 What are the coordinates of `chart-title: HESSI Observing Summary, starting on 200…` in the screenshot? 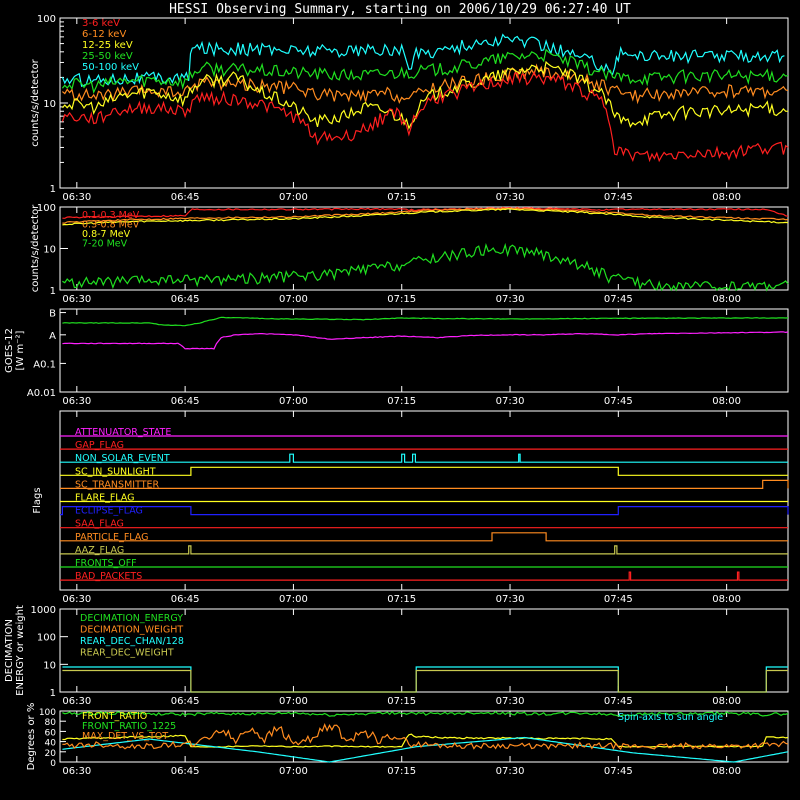 It's located at (400, 9).